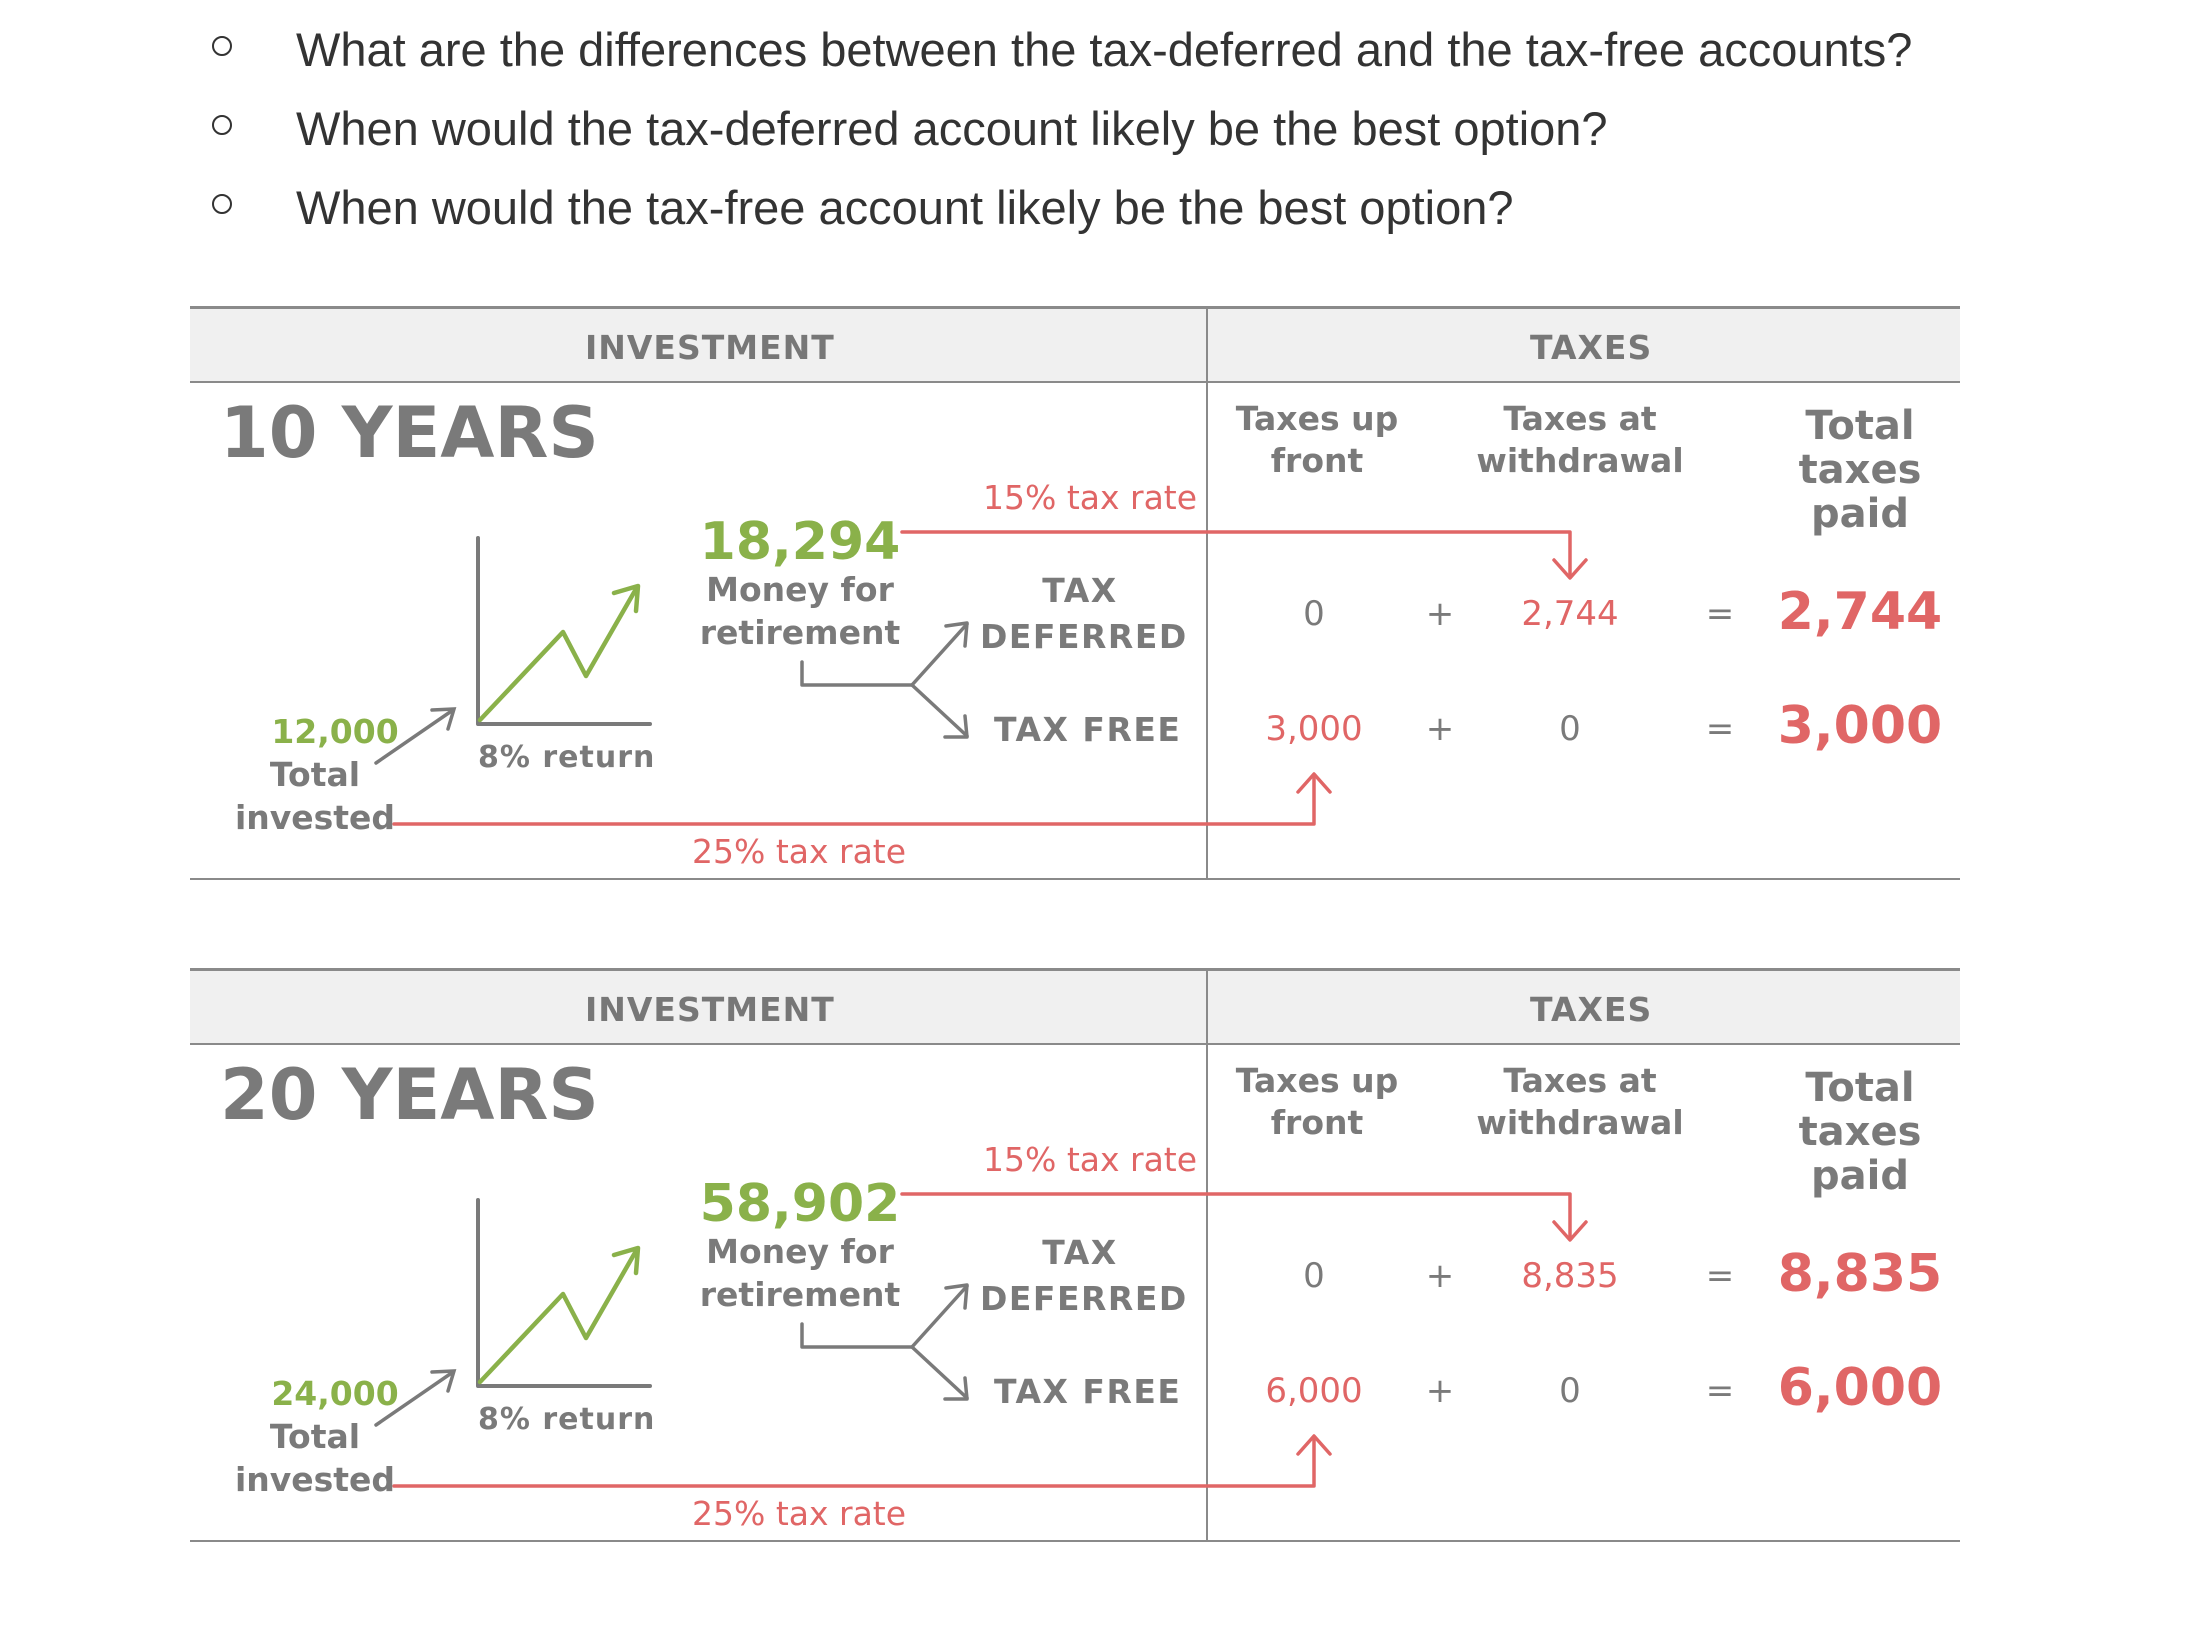 This screenshot has width=2191, height=1649. Describe the element at coordinates (1570, 1276) in the screenshot. I see `deferred-withdrawal-value: 8,835` at that location.